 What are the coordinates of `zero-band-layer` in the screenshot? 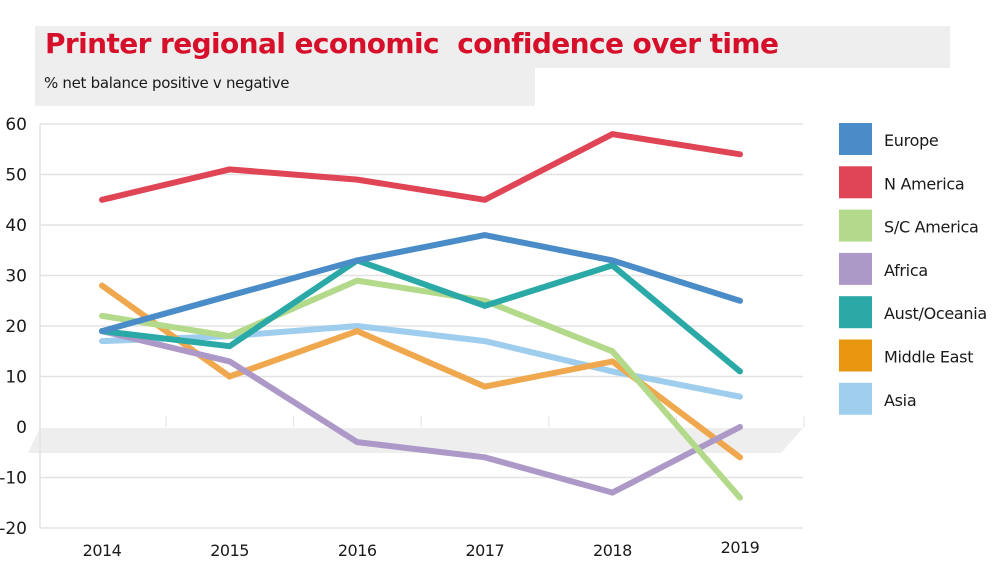 It's located at (415, 440).